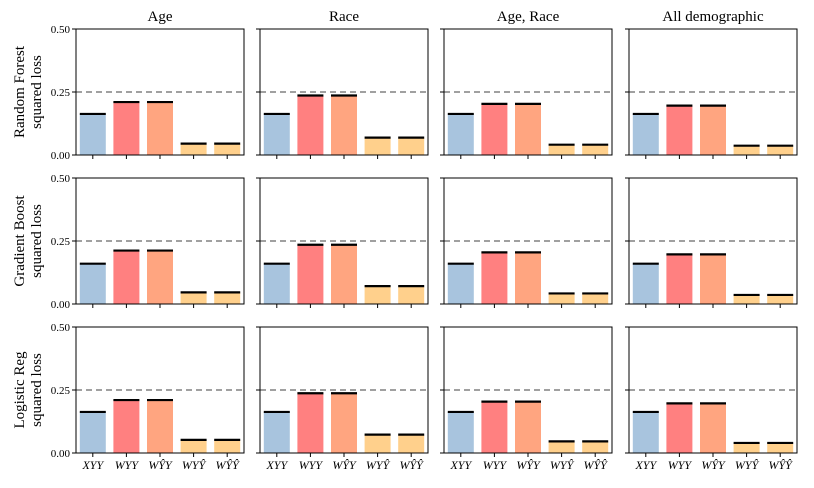  I want to click on row-label: Gradient Boost squared loss, so click(28, 241).